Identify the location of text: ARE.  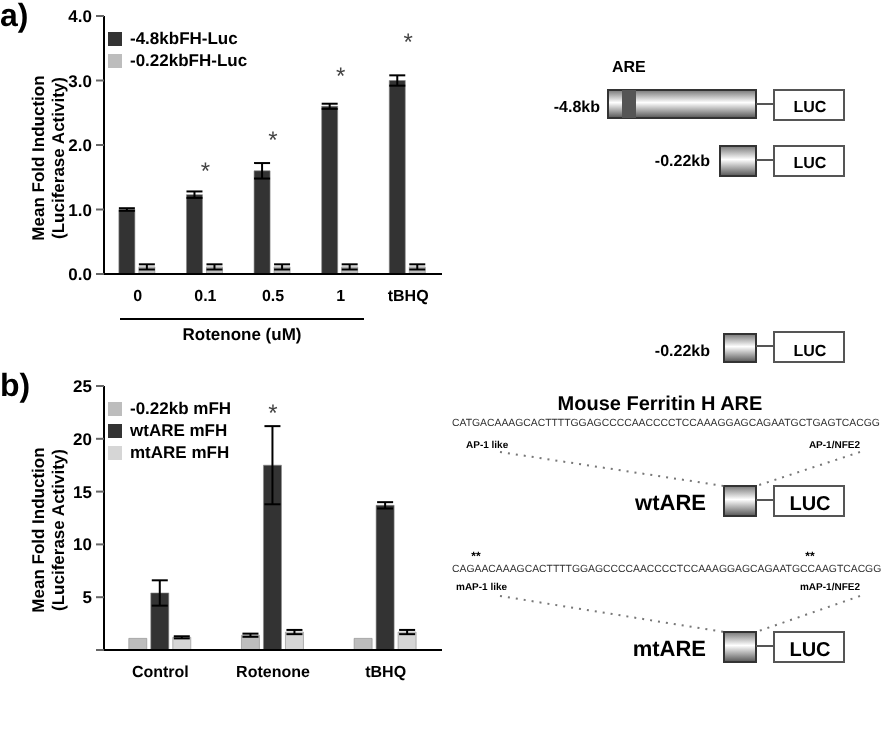
(630, 67).